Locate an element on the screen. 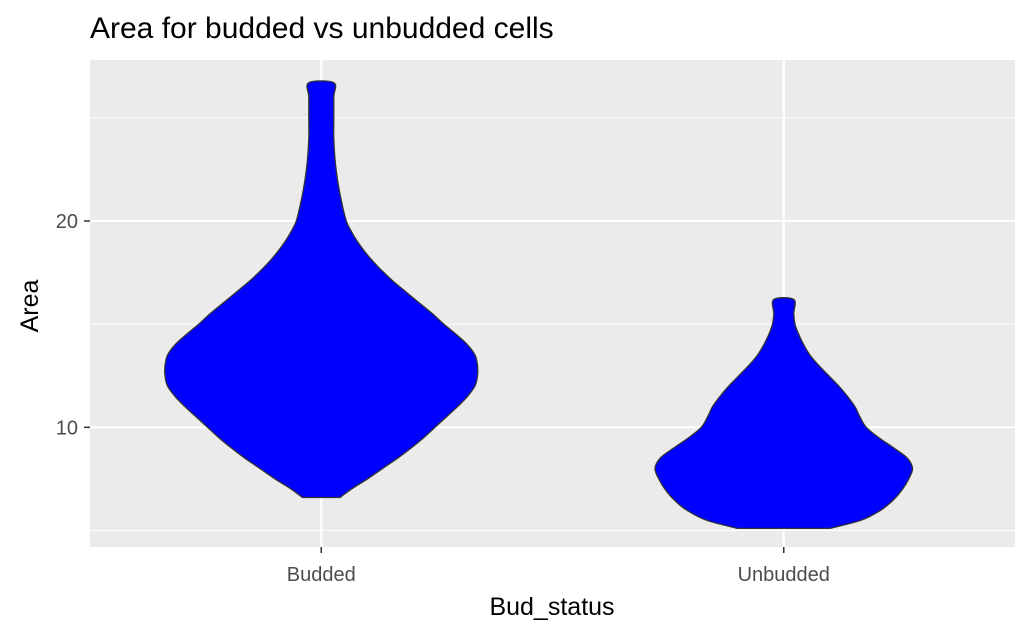  y-tick-label: 10 is located at coordinates (67, 428).